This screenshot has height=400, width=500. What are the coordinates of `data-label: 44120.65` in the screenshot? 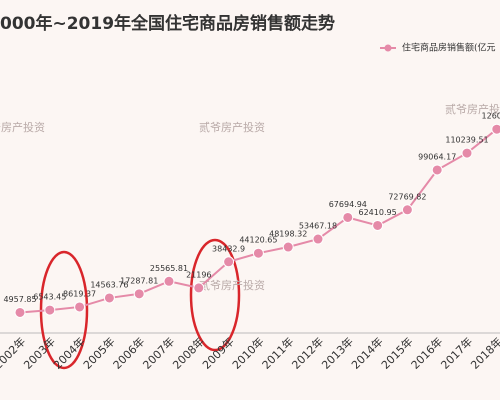 It's located at (258, 240).